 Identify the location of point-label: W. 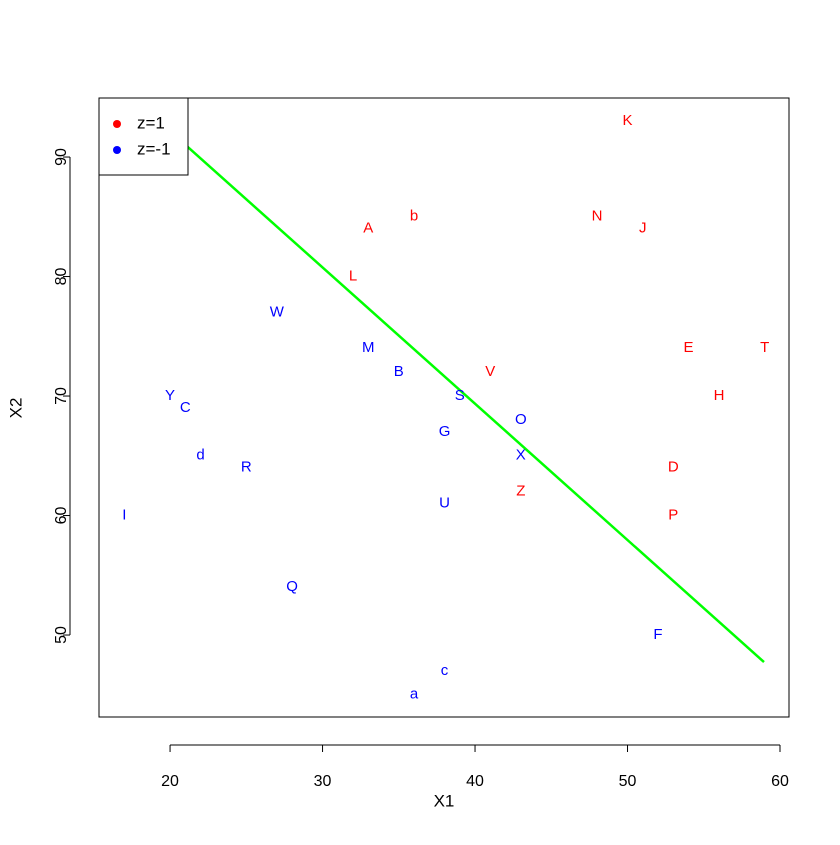
(277, 311).